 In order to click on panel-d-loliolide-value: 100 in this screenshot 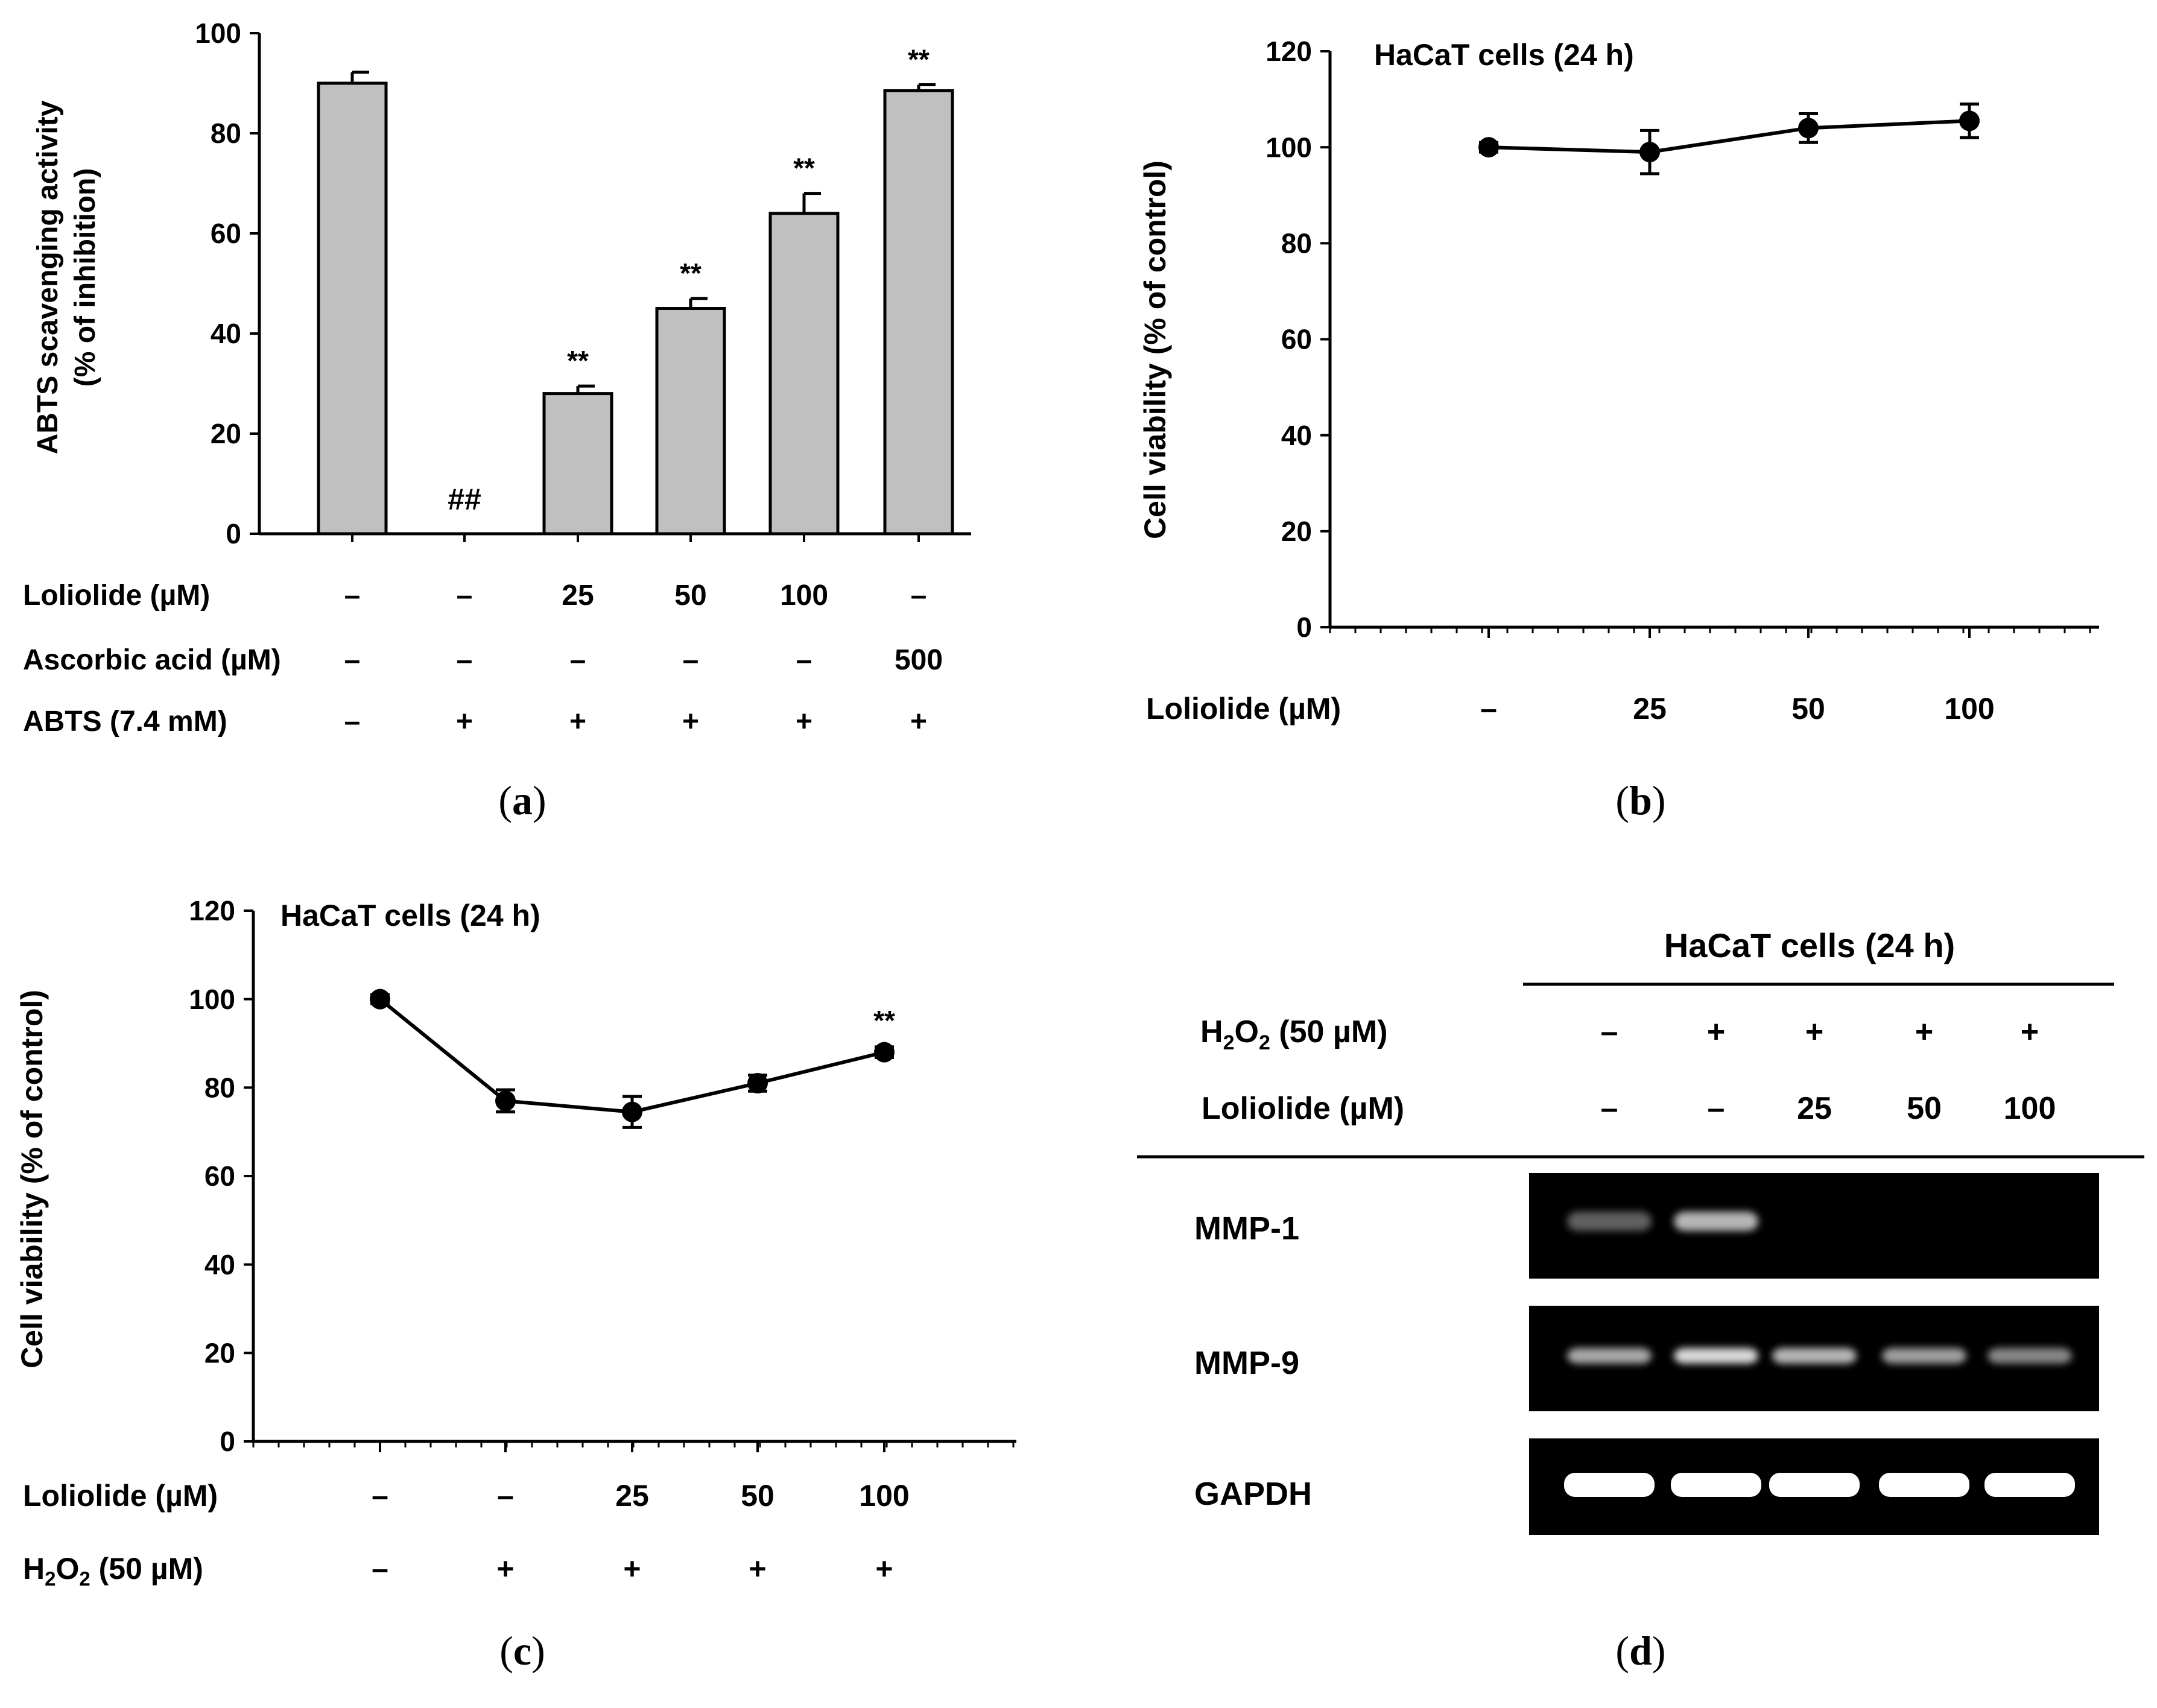, I will do `click(2030, 1108)`.